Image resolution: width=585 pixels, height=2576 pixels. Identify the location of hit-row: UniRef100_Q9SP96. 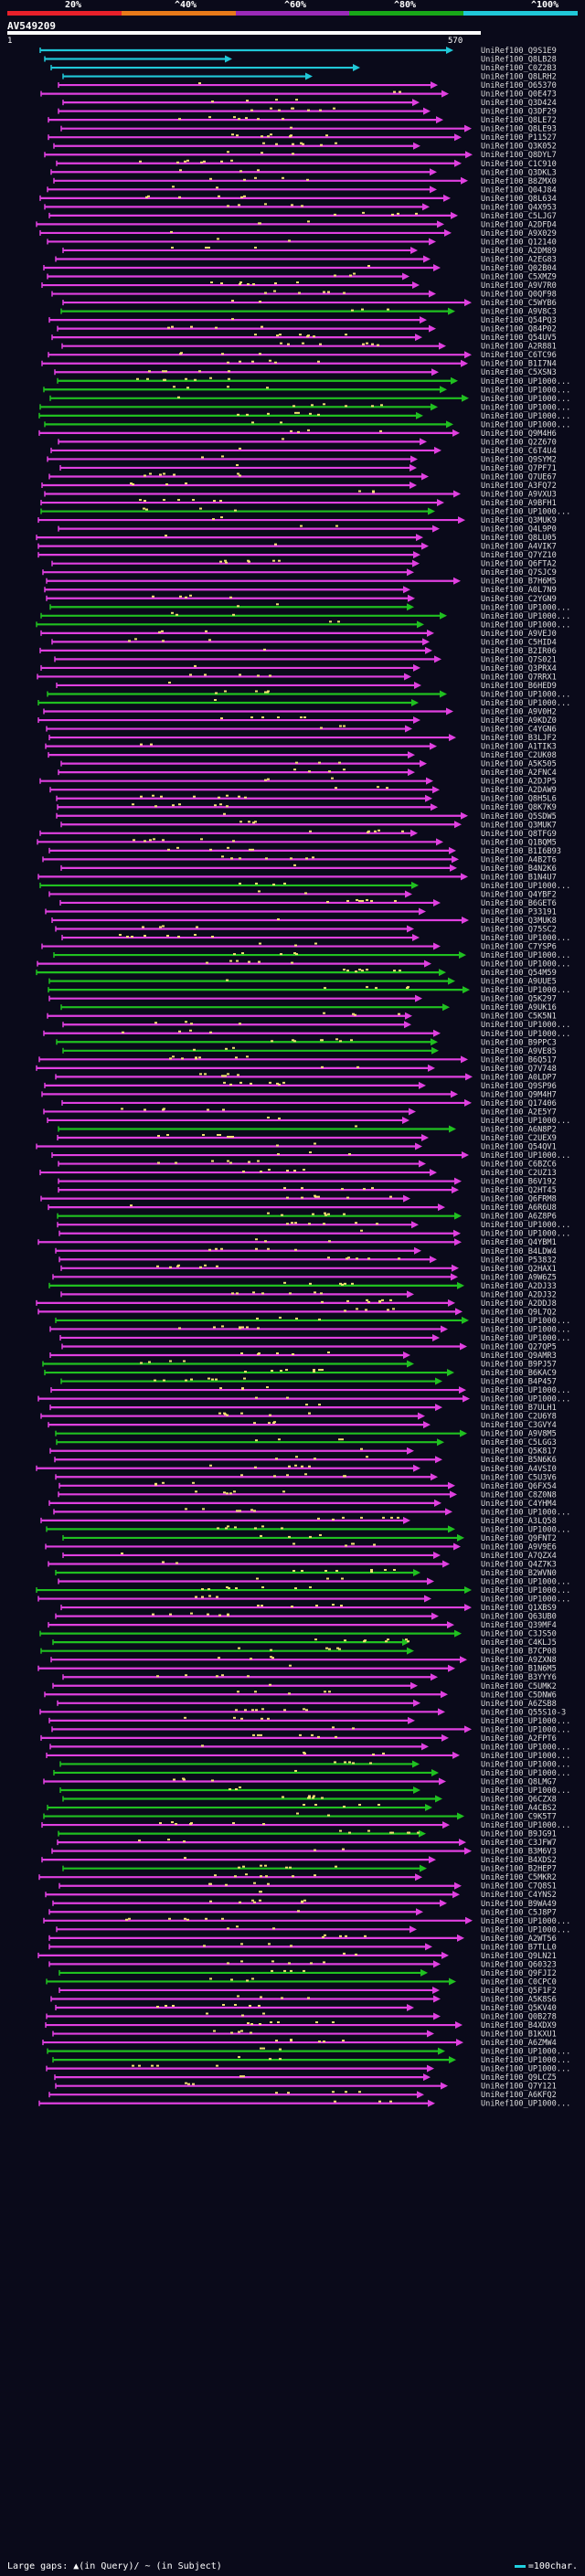
(300, 1086).